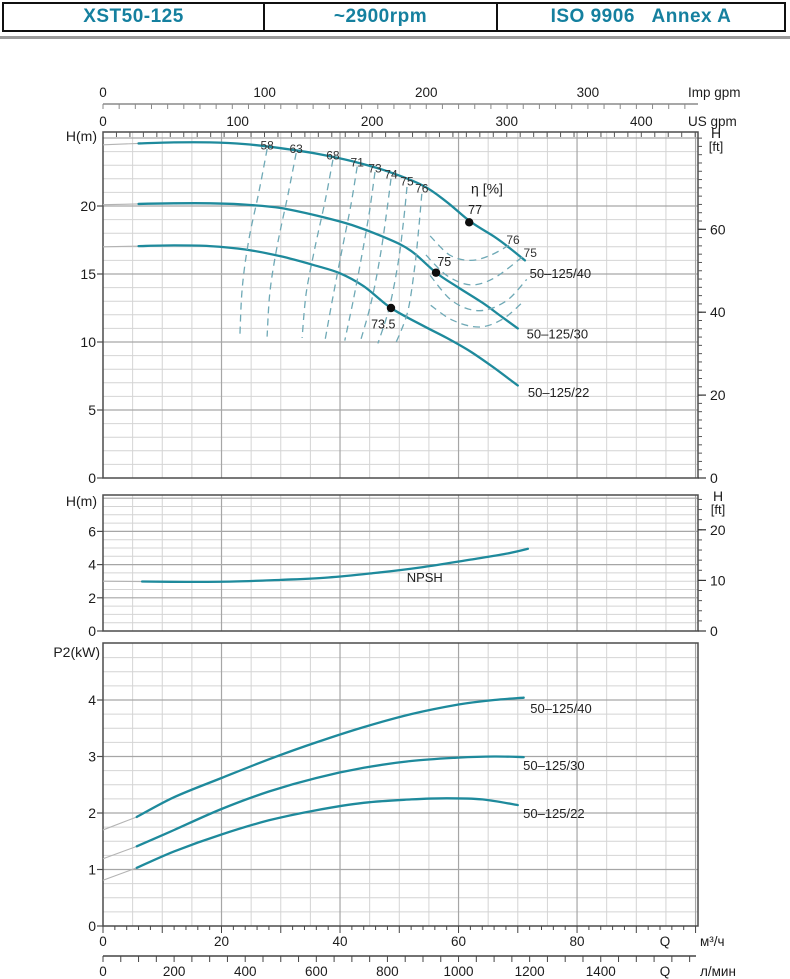  I want to click on chart3-left-axis: 0 1 2 3 4, so click(95, 813).